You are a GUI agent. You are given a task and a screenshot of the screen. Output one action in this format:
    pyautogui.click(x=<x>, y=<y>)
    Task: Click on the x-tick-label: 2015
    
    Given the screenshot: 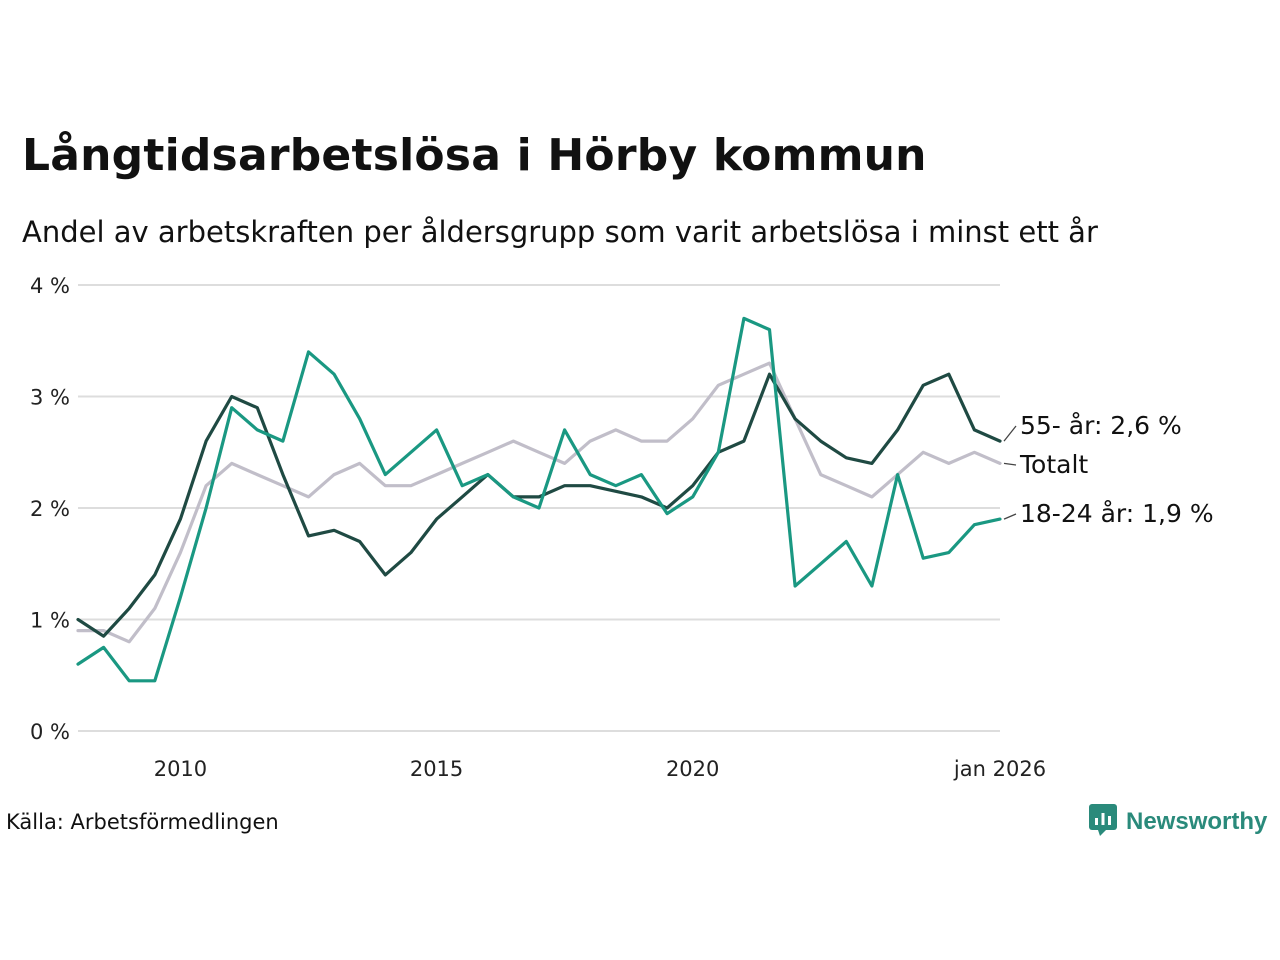 What is the action you would take?
    pyautogui.click(x=436, y=769)
    